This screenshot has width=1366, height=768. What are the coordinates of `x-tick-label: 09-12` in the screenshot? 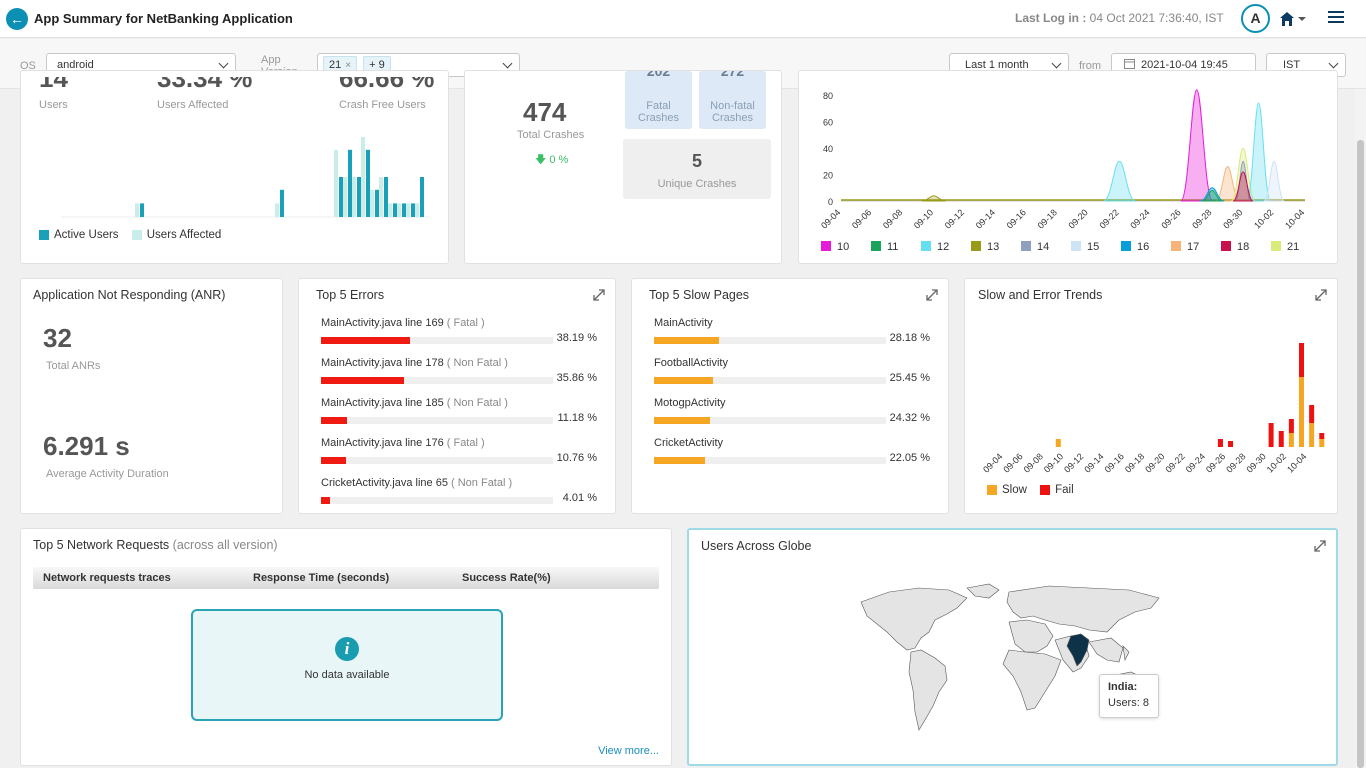 It's located at (1073, 462).